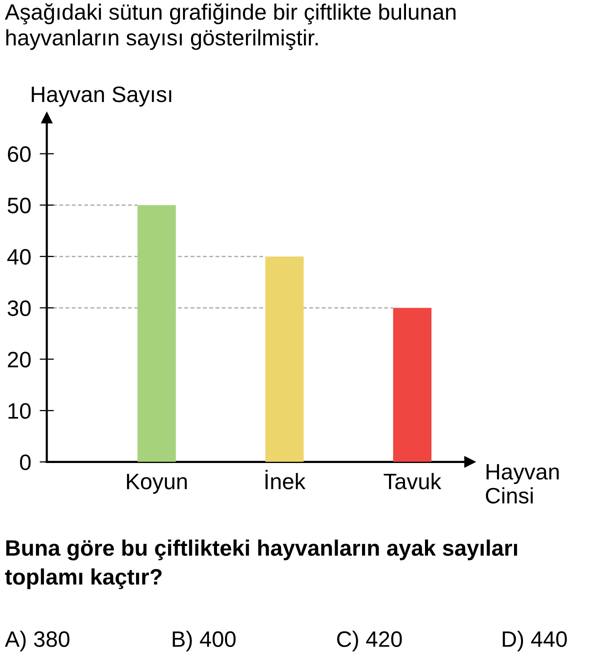 This screenshot has width=600, height=658. What do you see at coordinates (157, 484) in the screenshot?
I see `x-tick-label: Koyun` at bounding box center [157, 484].